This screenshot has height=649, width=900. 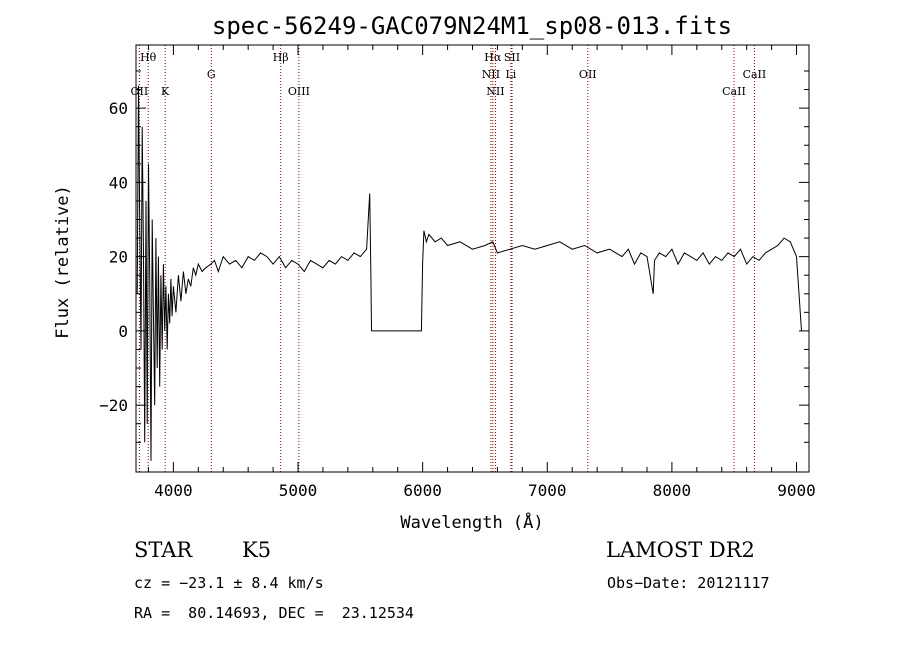 What do you see at coordinates (422, 490) in the screenshot?
I see `x-tick-label: 6000` at bounding box center [422, 490].